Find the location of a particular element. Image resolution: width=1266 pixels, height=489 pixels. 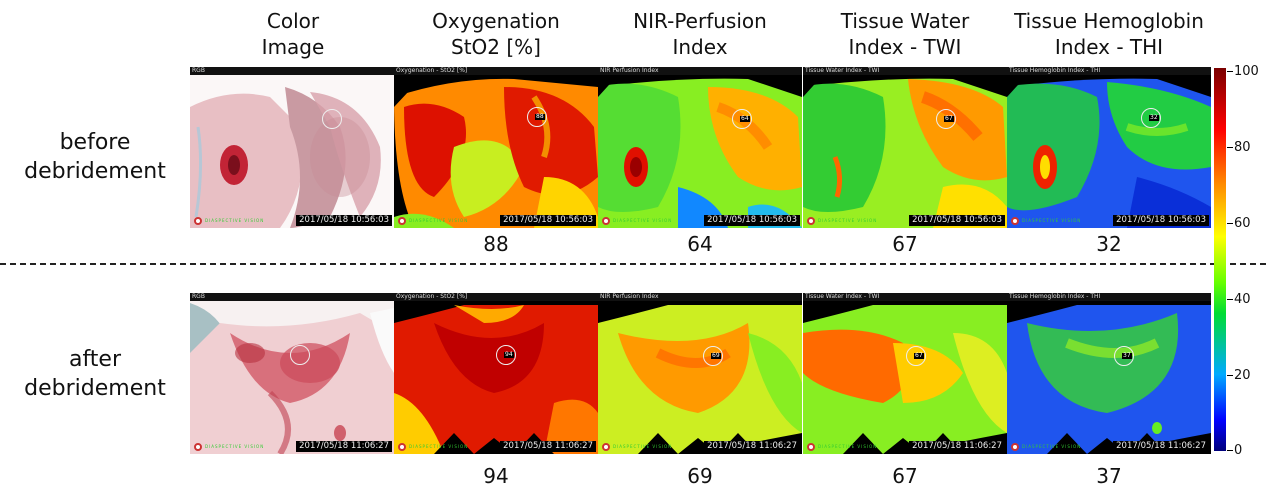

roi-value-label: 88 is located at coordinates (540, 116).